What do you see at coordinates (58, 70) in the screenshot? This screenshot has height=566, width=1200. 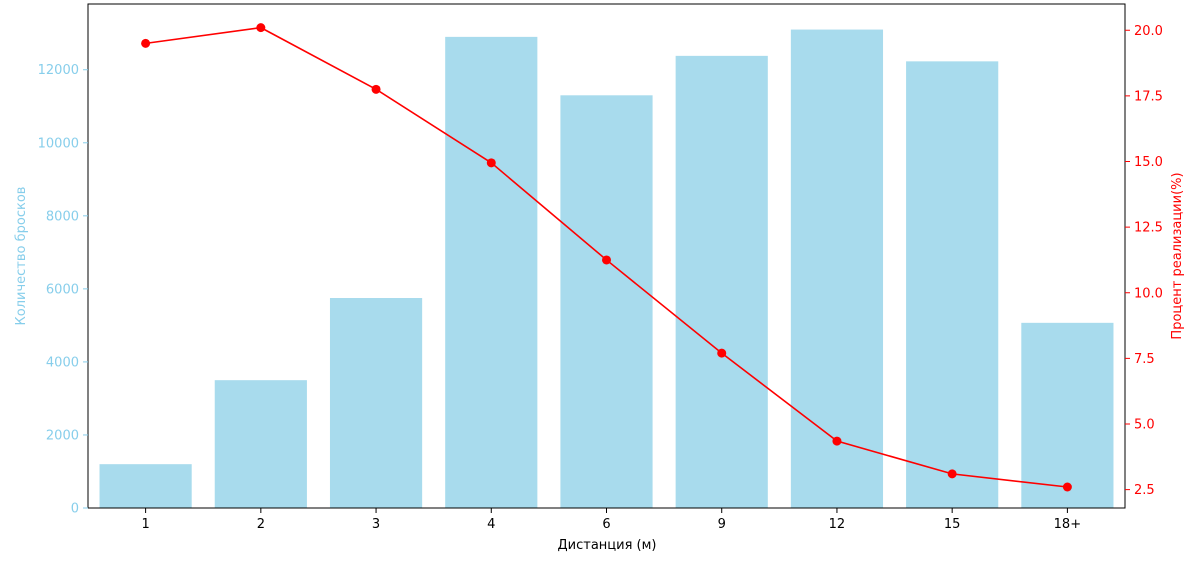 I see `y-tick-label-left: 12000` at bounding box center [58, 70].